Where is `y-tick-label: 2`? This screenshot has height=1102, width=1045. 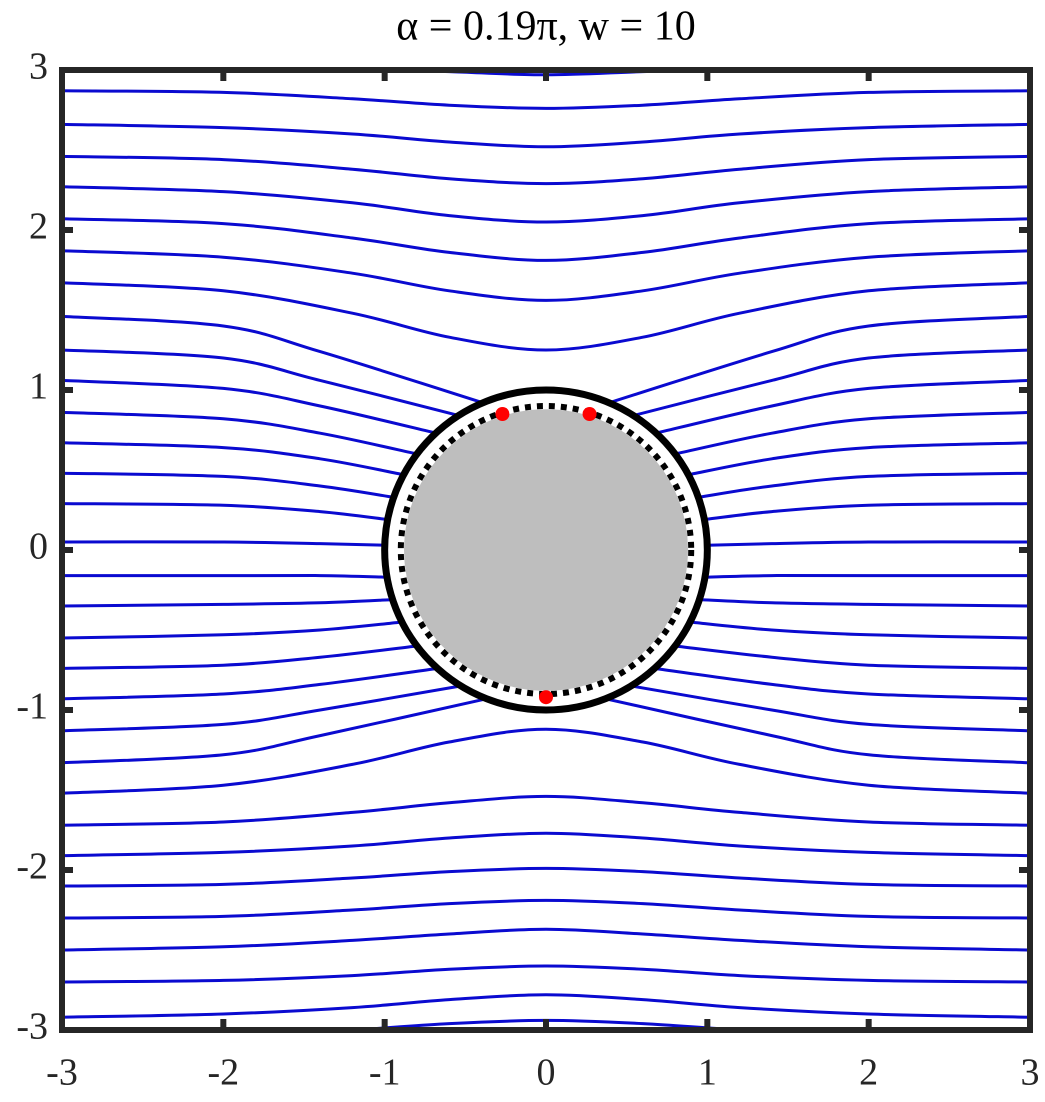 y-tick-label: 2 is located at coordinates (38, 227).